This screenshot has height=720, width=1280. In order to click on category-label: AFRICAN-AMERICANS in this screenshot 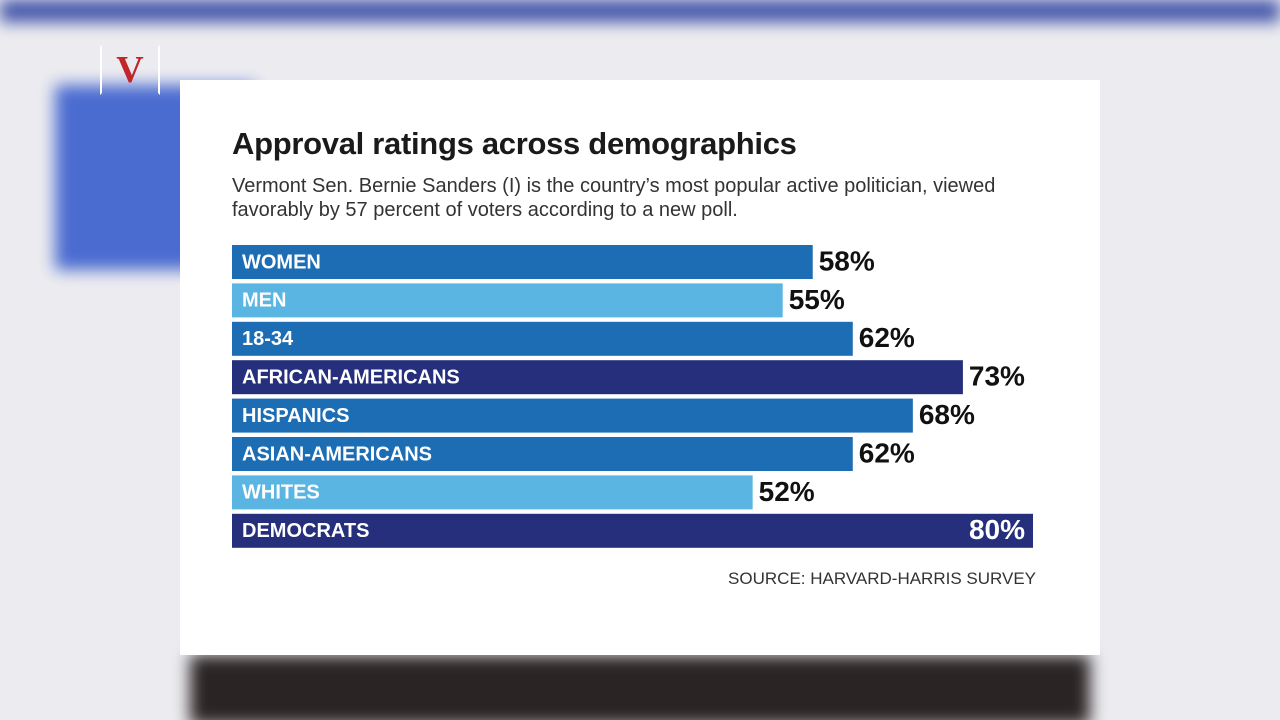, I will do `click(351, 377)`.